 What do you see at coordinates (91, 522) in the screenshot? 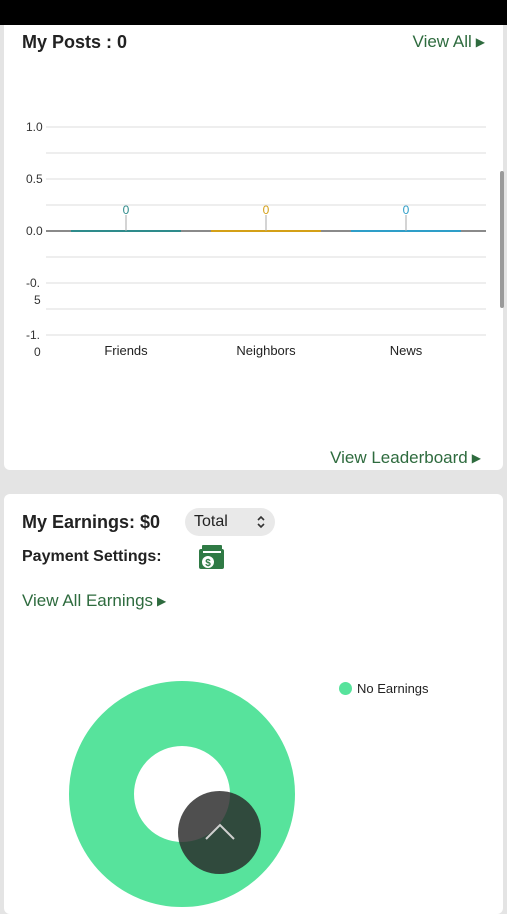
I see `earnings-title: My Earnings: $0` at bounding box center [91, 522].